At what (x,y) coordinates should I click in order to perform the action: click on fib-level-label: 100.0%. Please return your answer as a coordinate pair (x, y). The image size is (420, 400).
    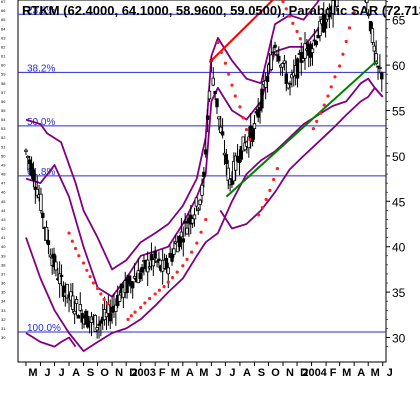
    Looking at the image, I should click on (44, 328).